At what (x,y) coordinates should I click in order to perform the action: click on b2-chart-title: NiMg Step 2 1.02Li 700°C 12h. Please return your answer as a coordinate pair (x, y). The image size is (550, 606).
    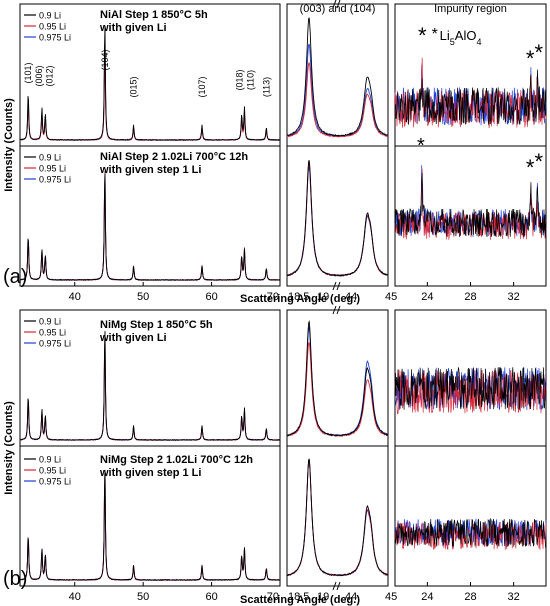
    Looking at the image, I should click on (176, 460).